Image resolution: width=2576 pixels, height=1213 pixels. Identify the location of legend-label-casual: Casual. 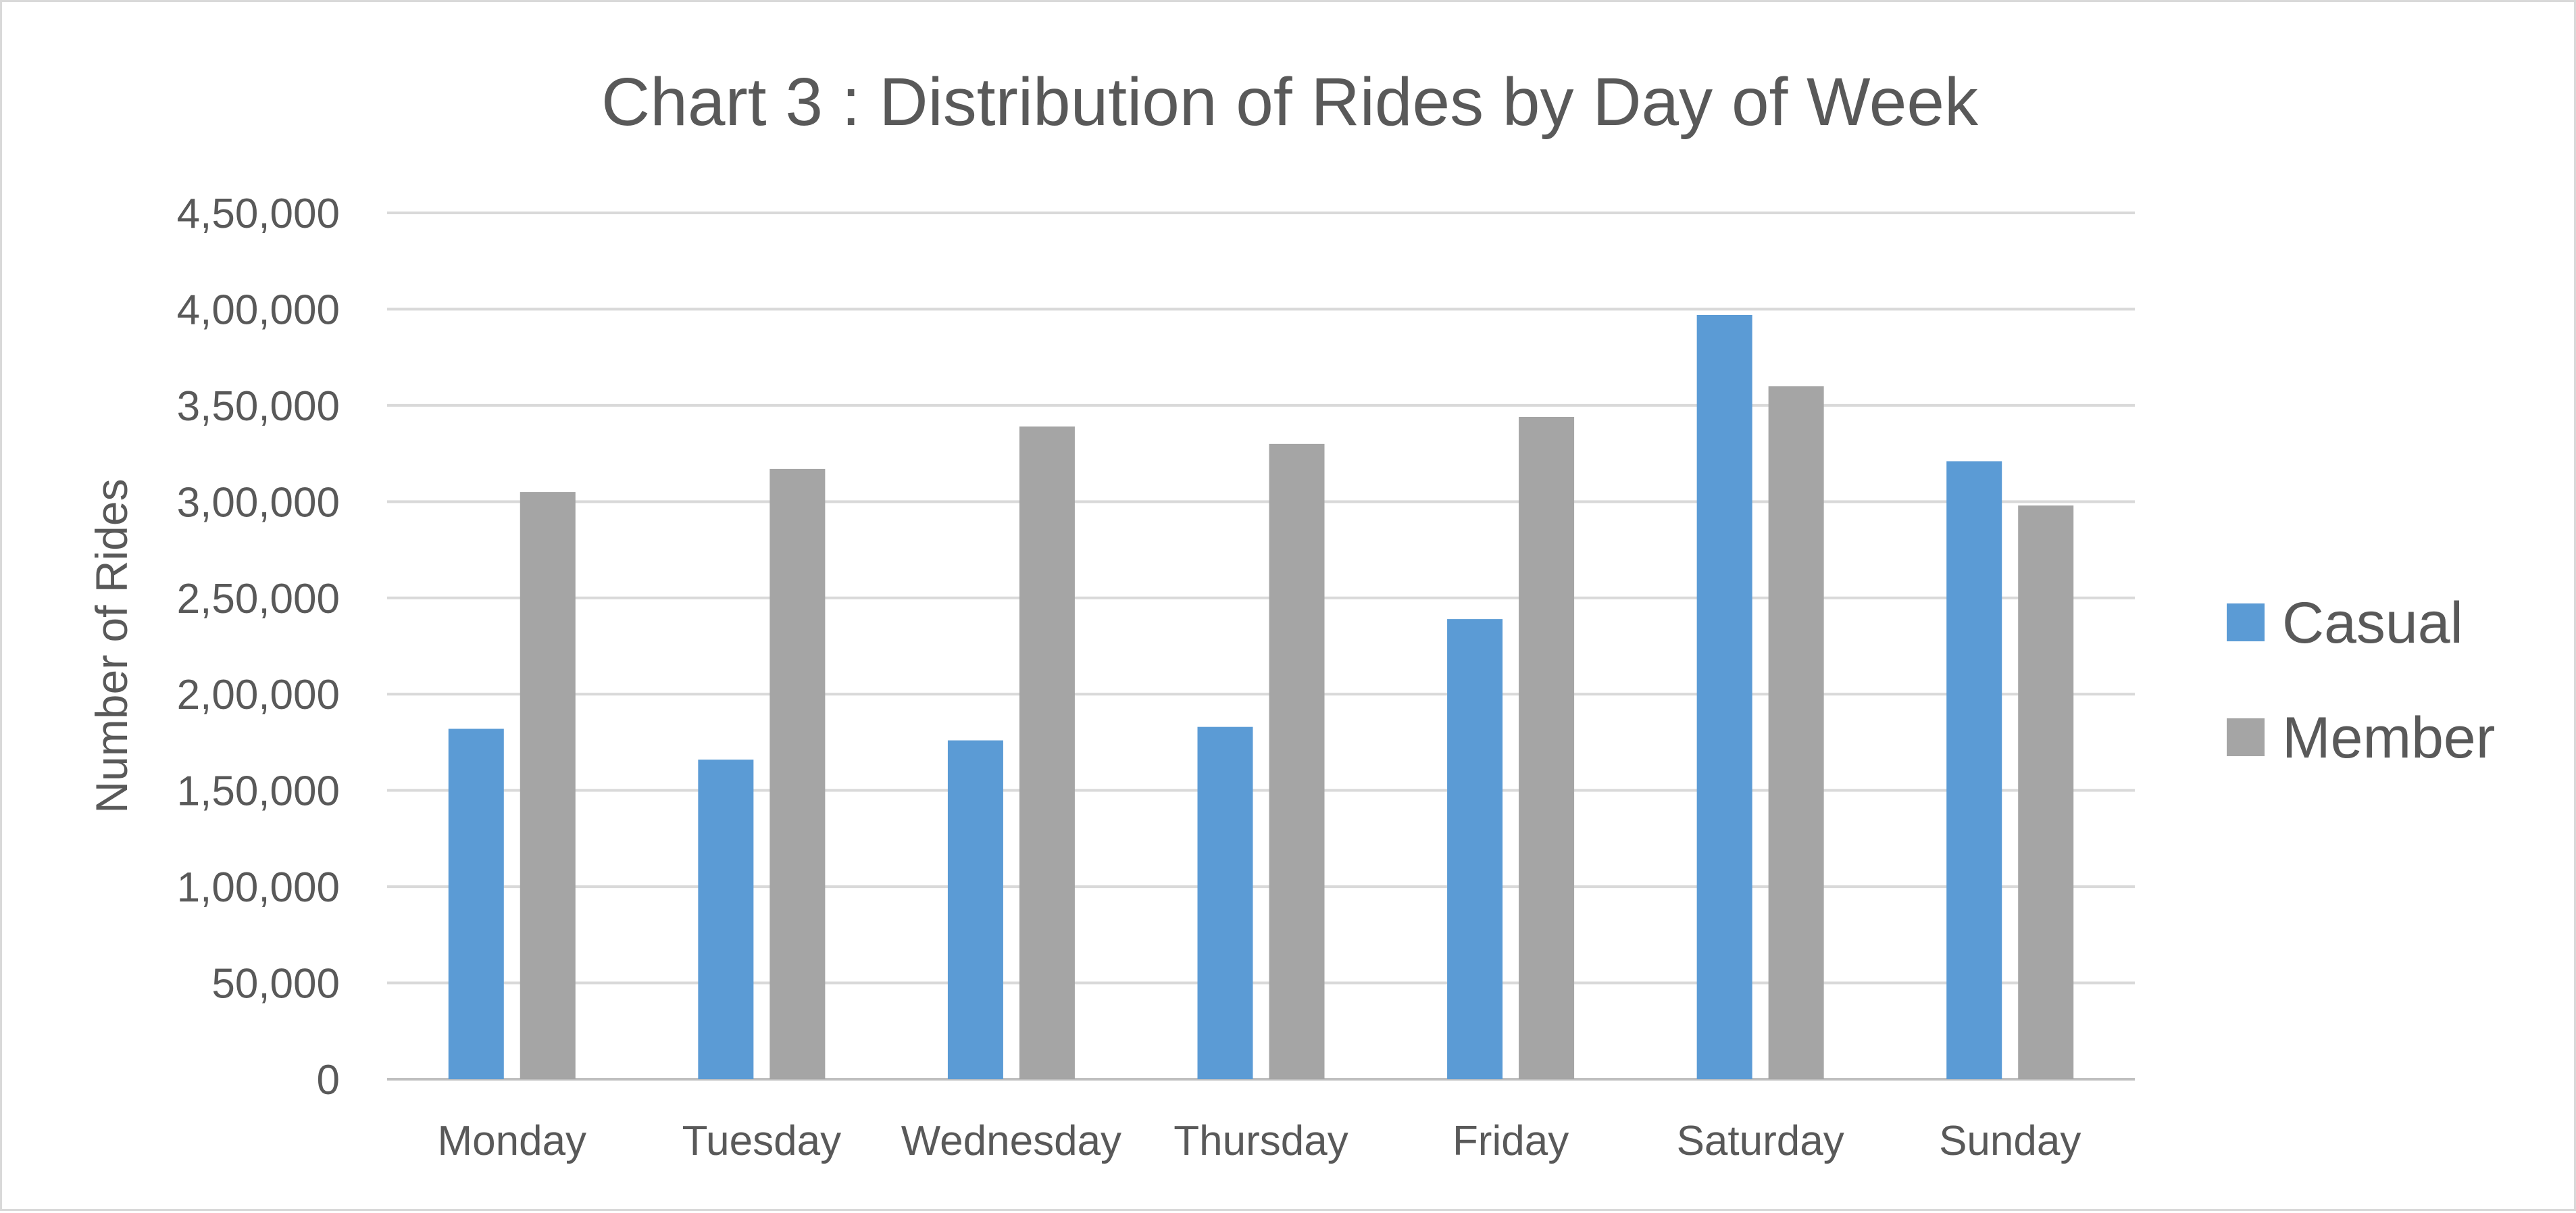
(2372, 623).